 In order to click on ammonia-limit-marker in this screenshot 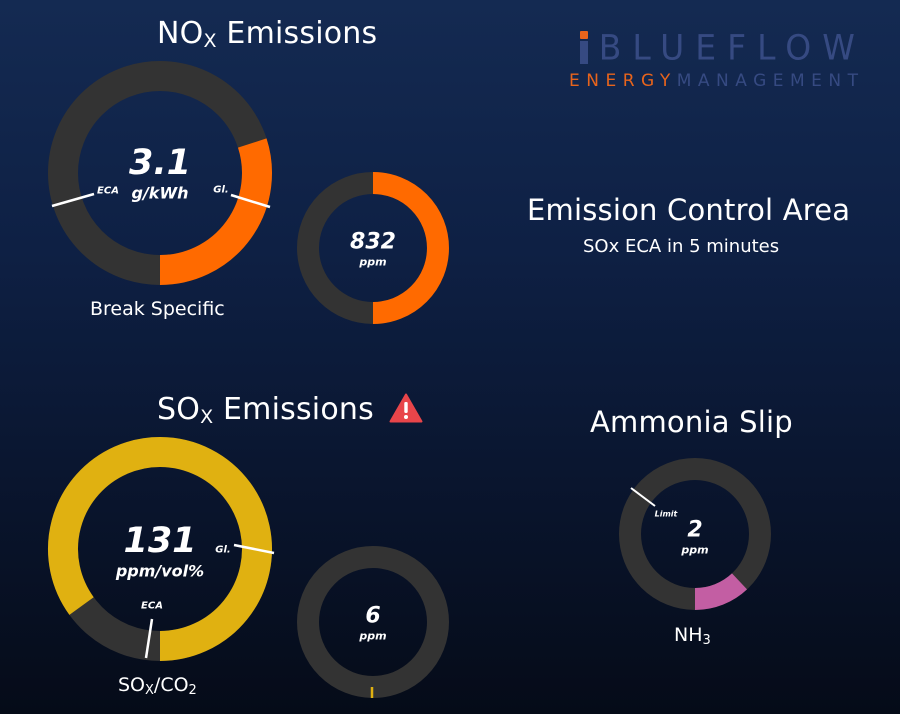, I will do `click(643, 497)`.